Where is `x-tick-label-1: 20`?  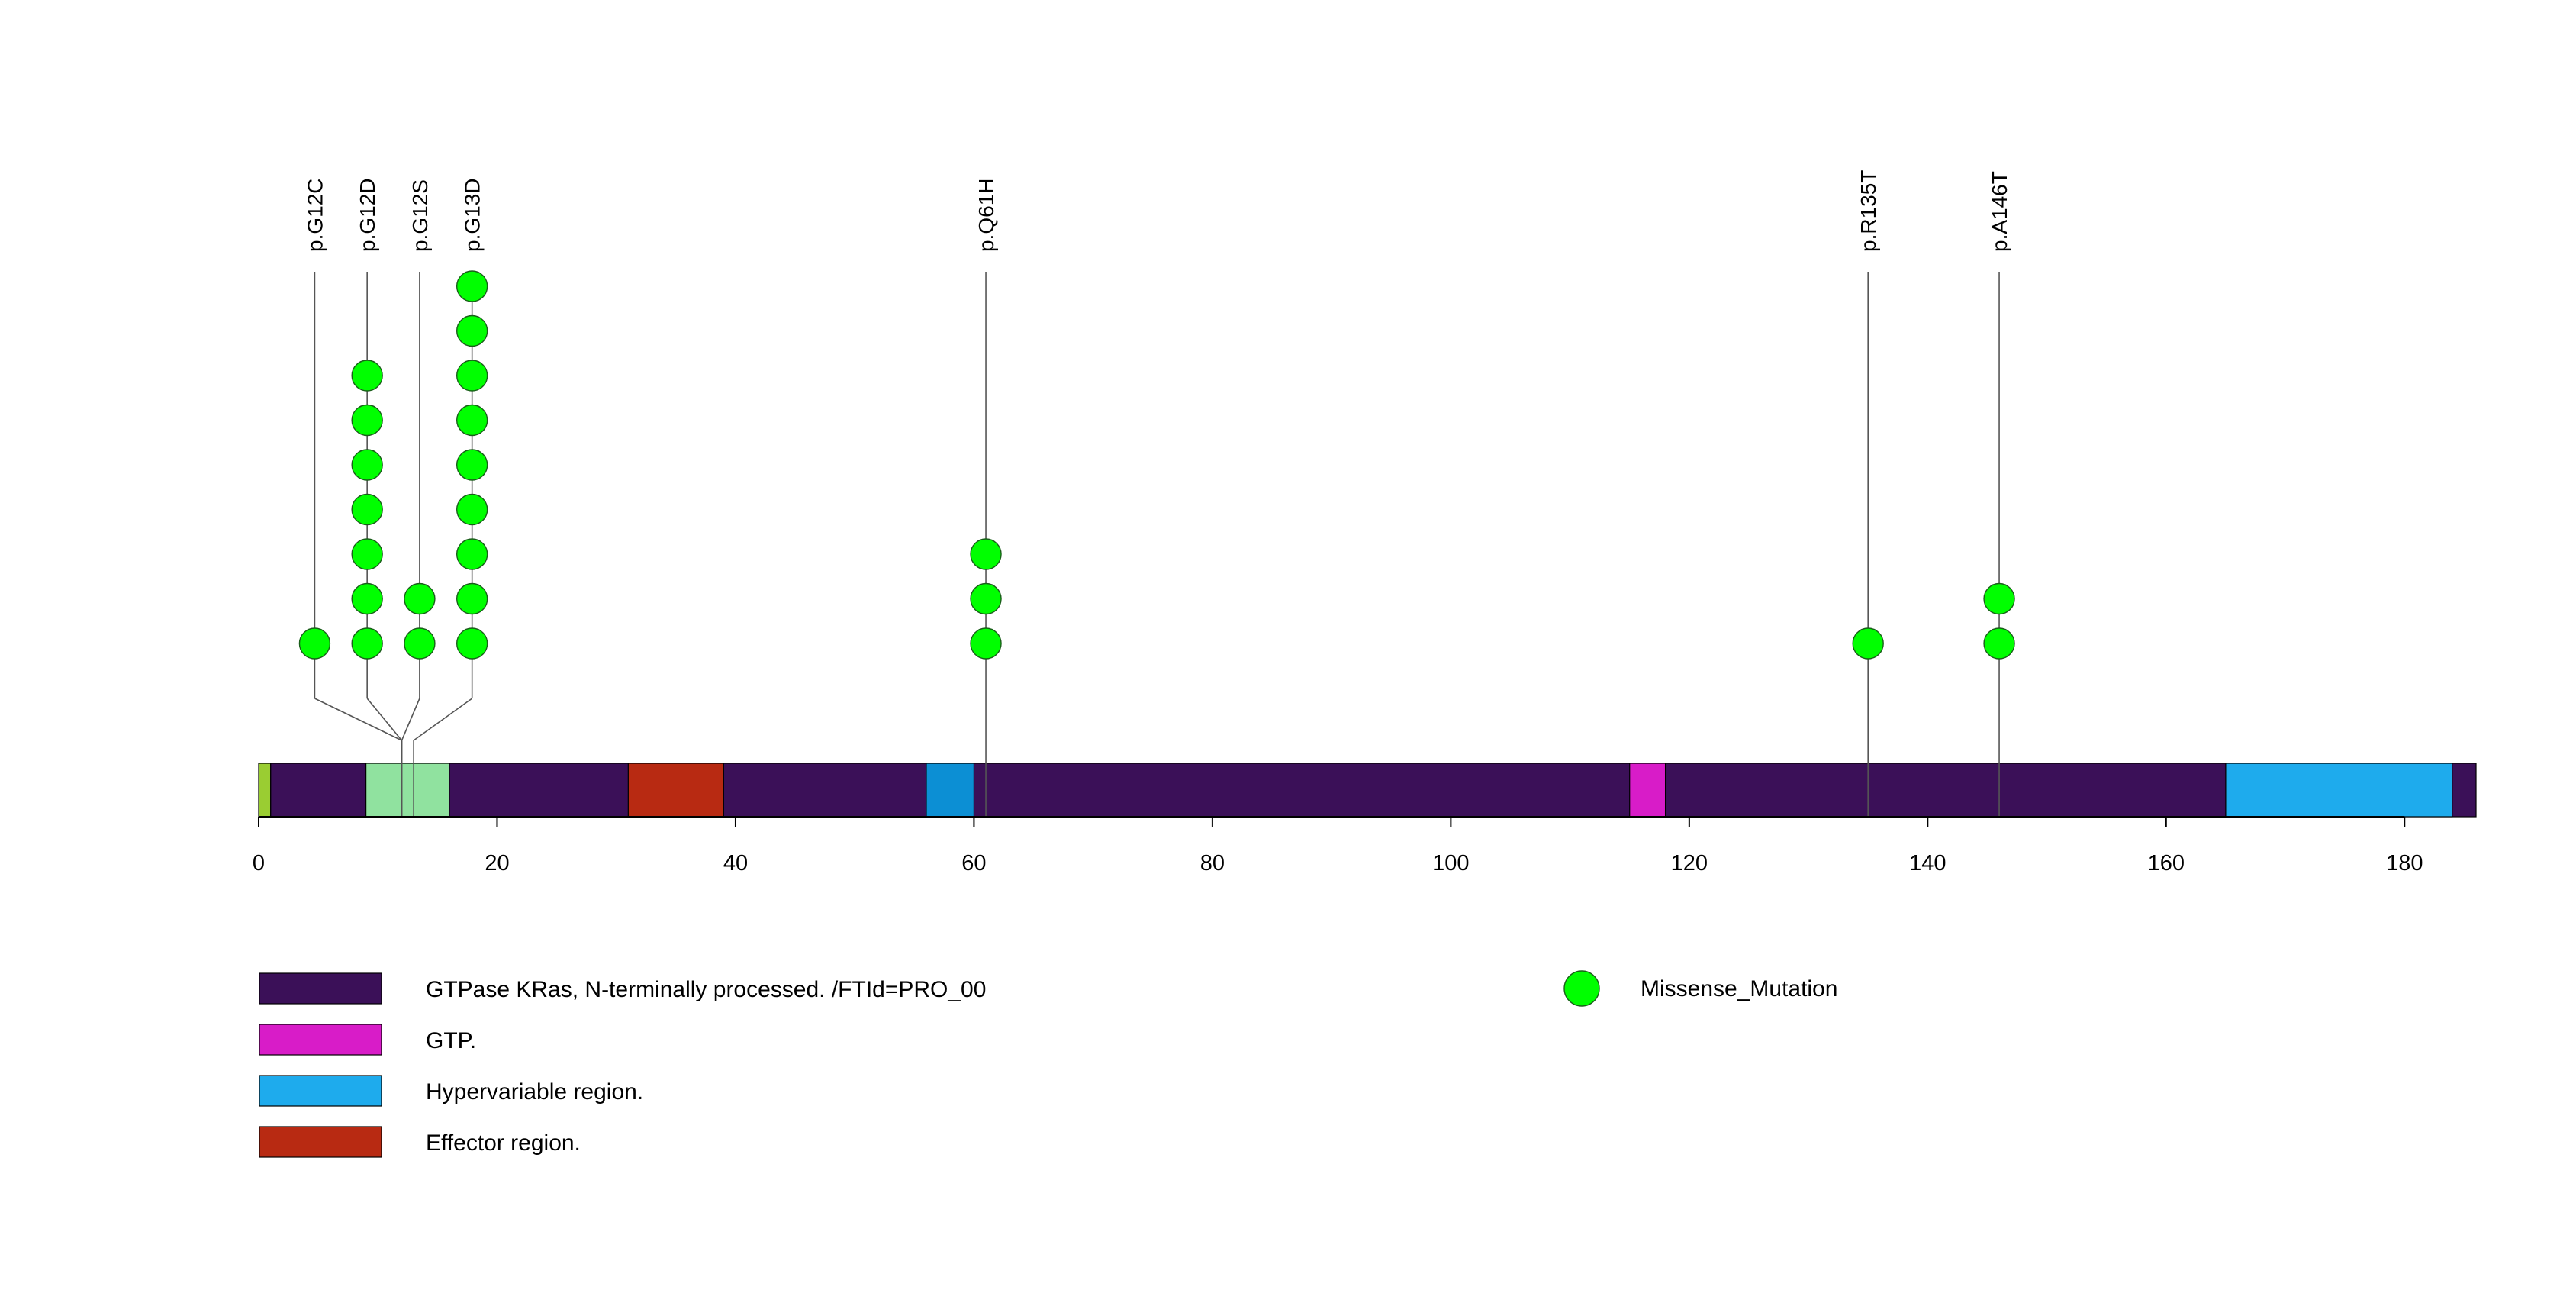 x-tick-label-1: 20 is located at coordinates (497, 864).